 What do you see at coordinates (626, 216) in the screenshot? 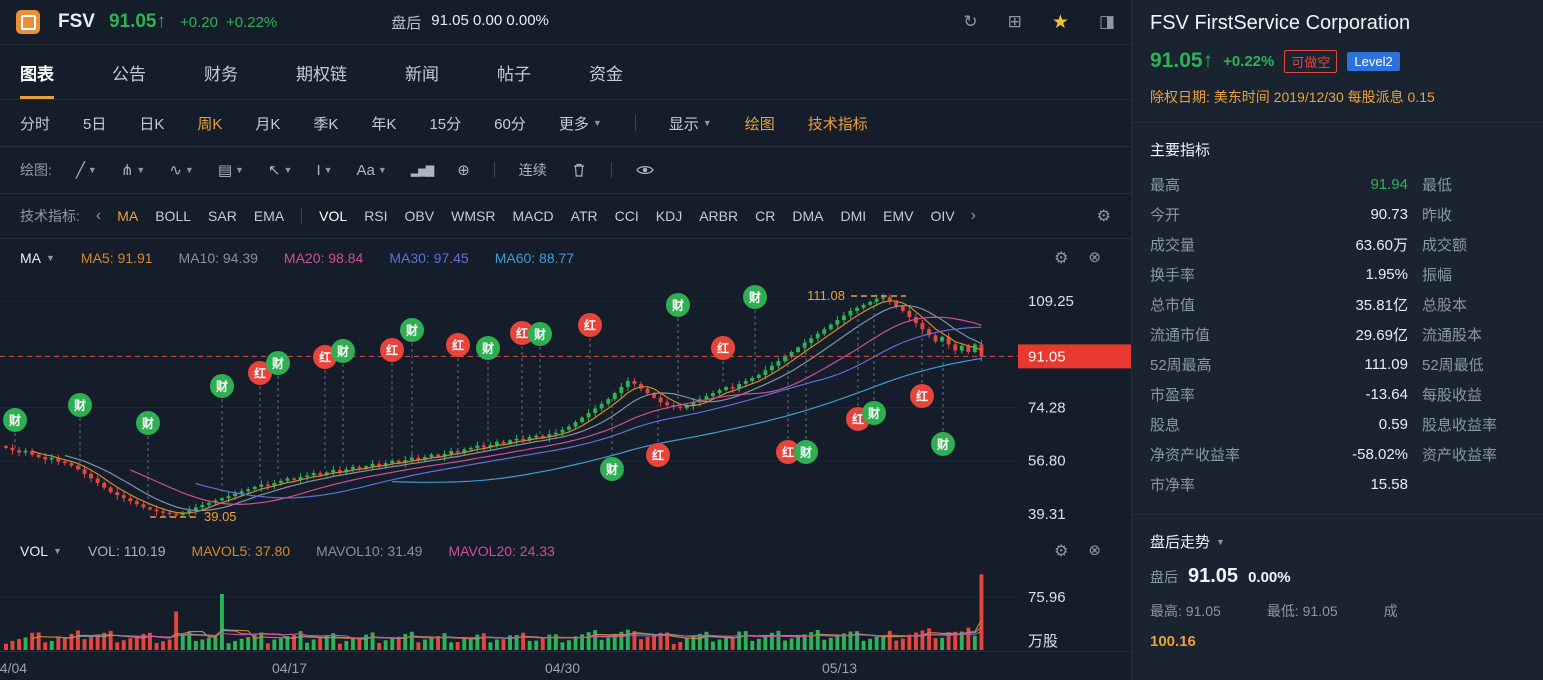
I see `indicator-cci: CCI` at bounding box center [626, 216].